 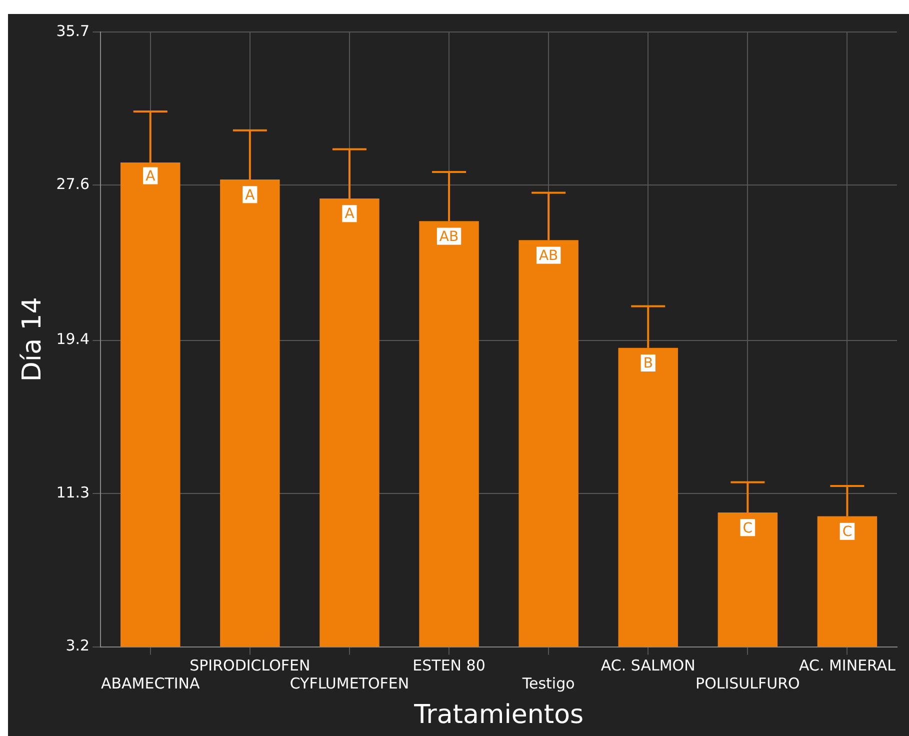 What do you see at coordinates (648, 364) in the screenshot?
I see `annotation: B` at bounding box center [648, 364].